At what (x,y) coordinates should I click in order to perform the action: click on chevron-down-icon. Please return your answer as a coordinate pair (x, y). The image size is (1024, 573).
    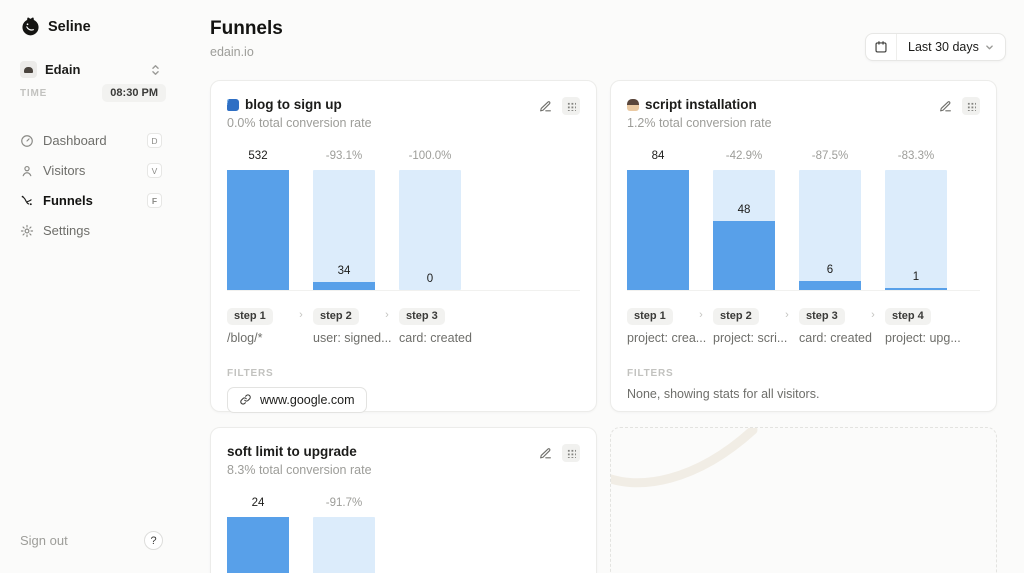
    Looking at the image, I should click on (989, 47).